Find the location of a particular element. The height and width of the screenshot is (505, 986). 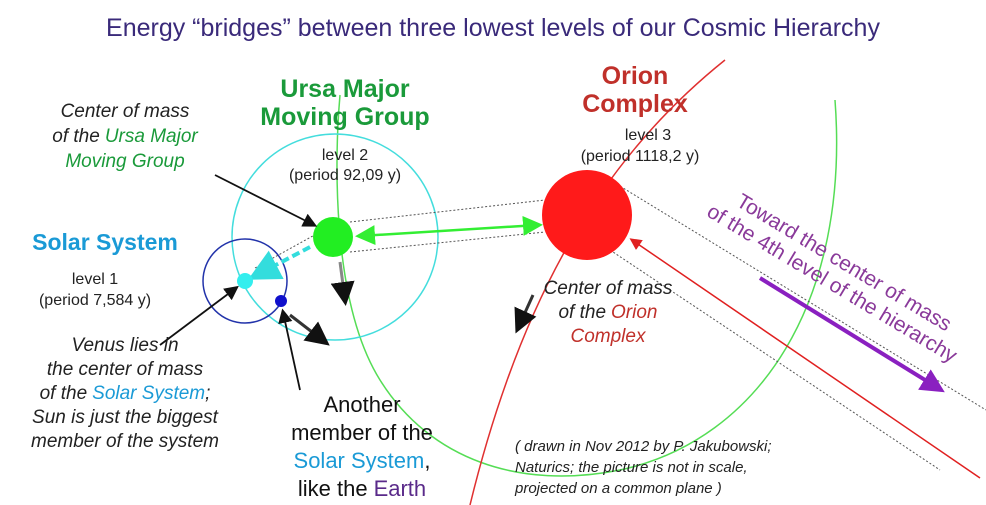

orion-center-label: Center of mass of the Orion Complex is located at coordinates (608, 312).